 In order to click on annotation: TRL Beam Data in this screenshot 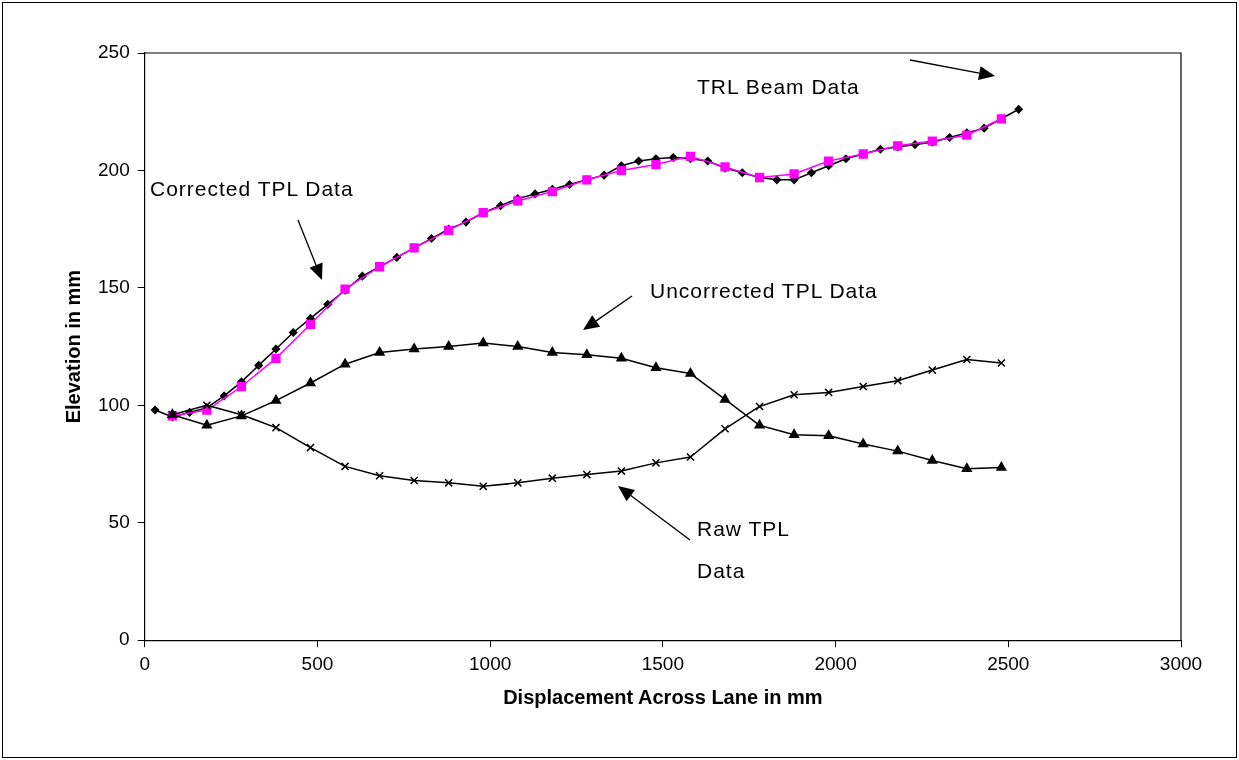, I will do `click(779, 87)`.